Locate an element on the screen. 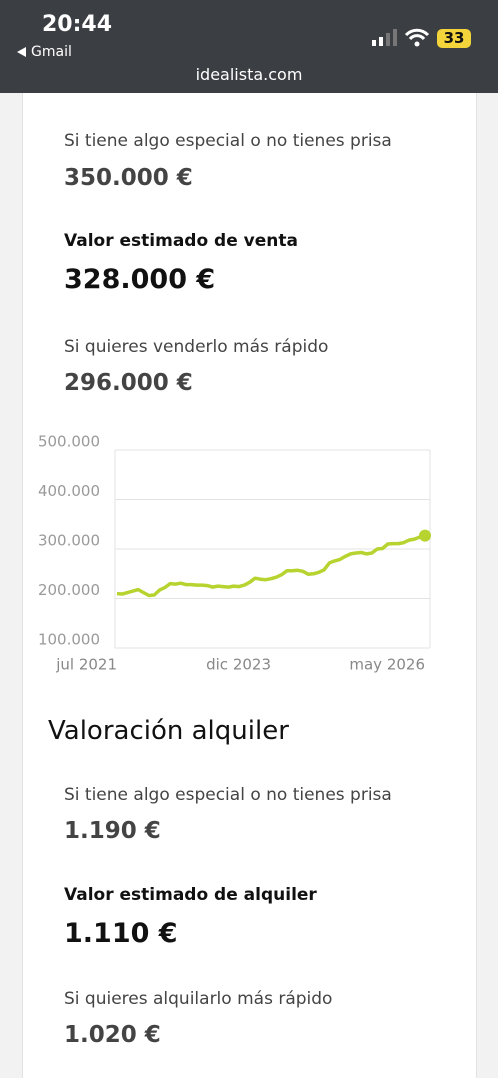  label: Si quieres alquilarlo más rápido is located at coordinates (198, 999).